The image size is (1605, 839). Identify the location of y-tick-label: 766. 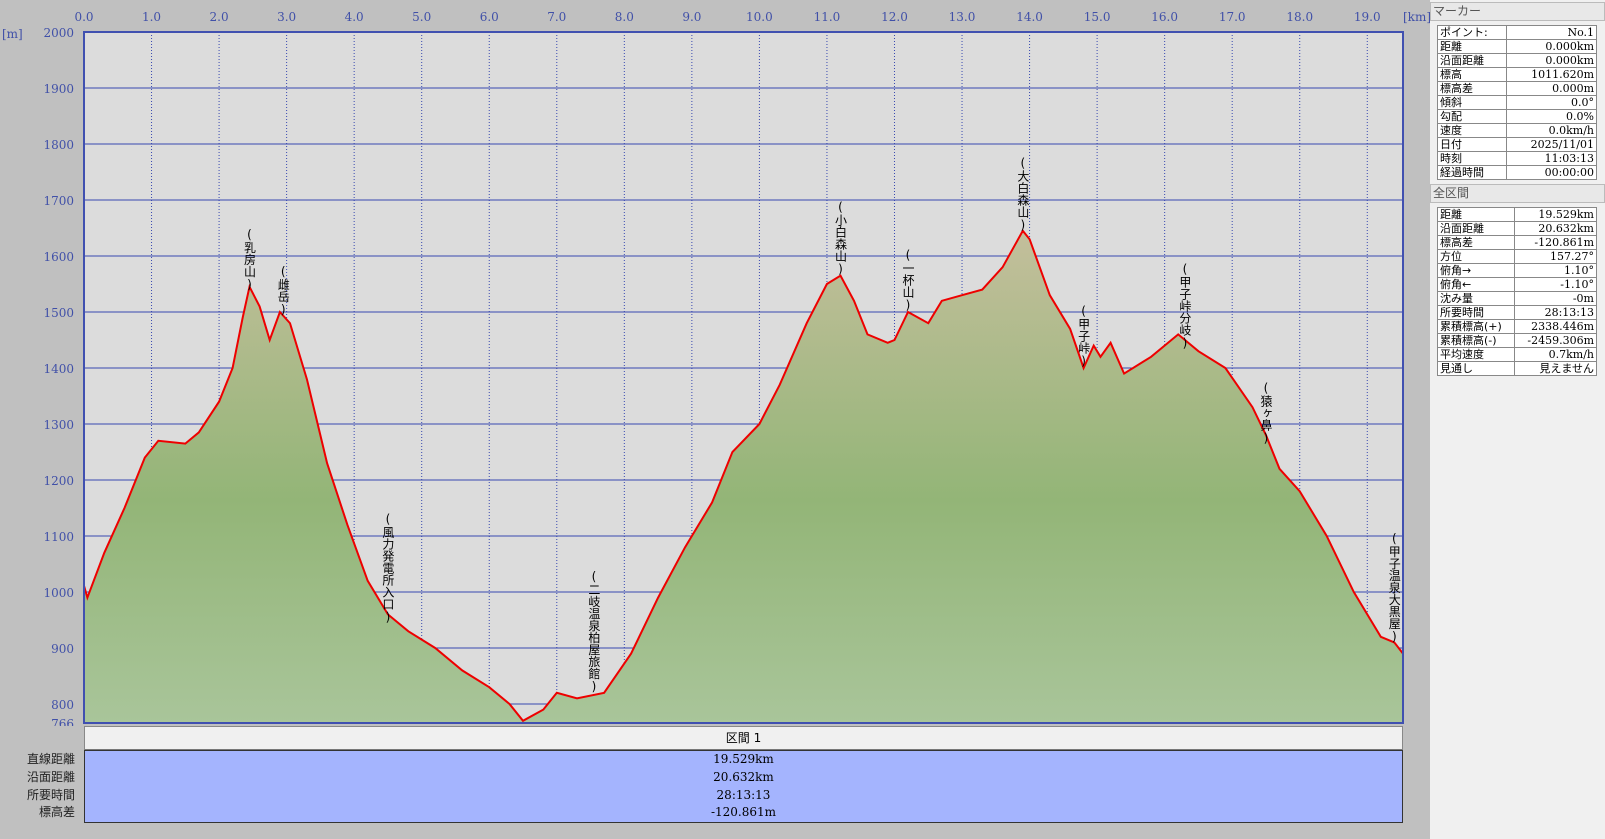
(62, 721).